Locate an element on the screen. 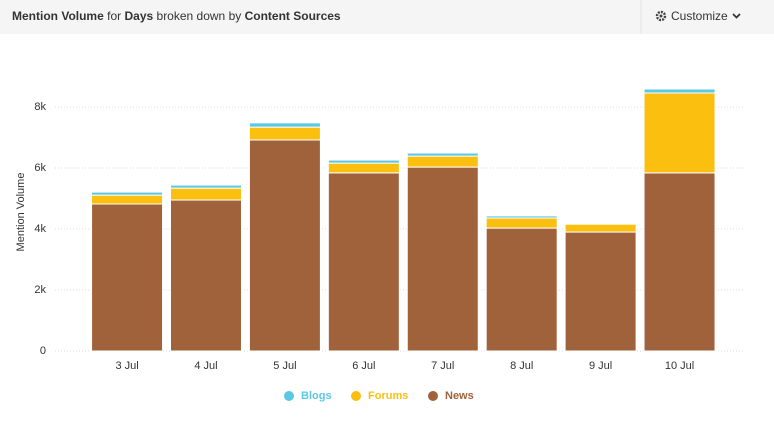 The image size is (774, 444). y-axis-label: Mention Volume is located at coordinates (21, 212).